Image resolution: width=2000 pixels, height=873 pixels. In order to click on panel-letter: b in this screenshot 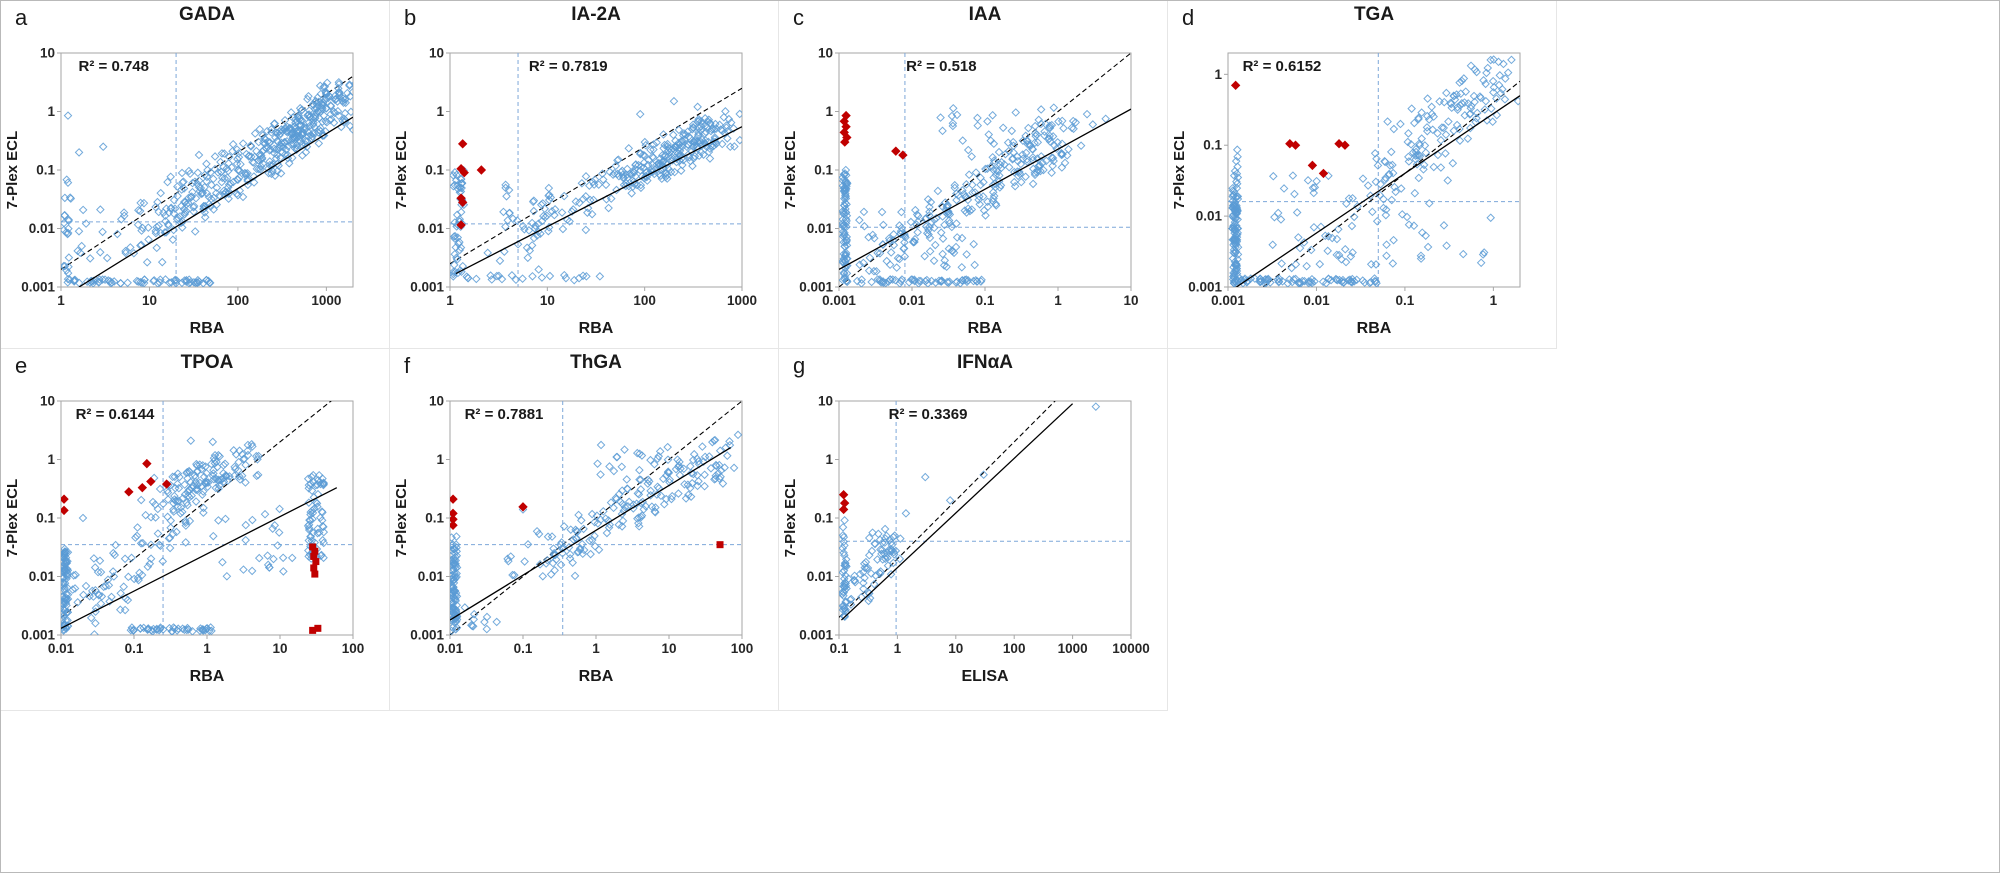, I will do `click(410, 17)`.